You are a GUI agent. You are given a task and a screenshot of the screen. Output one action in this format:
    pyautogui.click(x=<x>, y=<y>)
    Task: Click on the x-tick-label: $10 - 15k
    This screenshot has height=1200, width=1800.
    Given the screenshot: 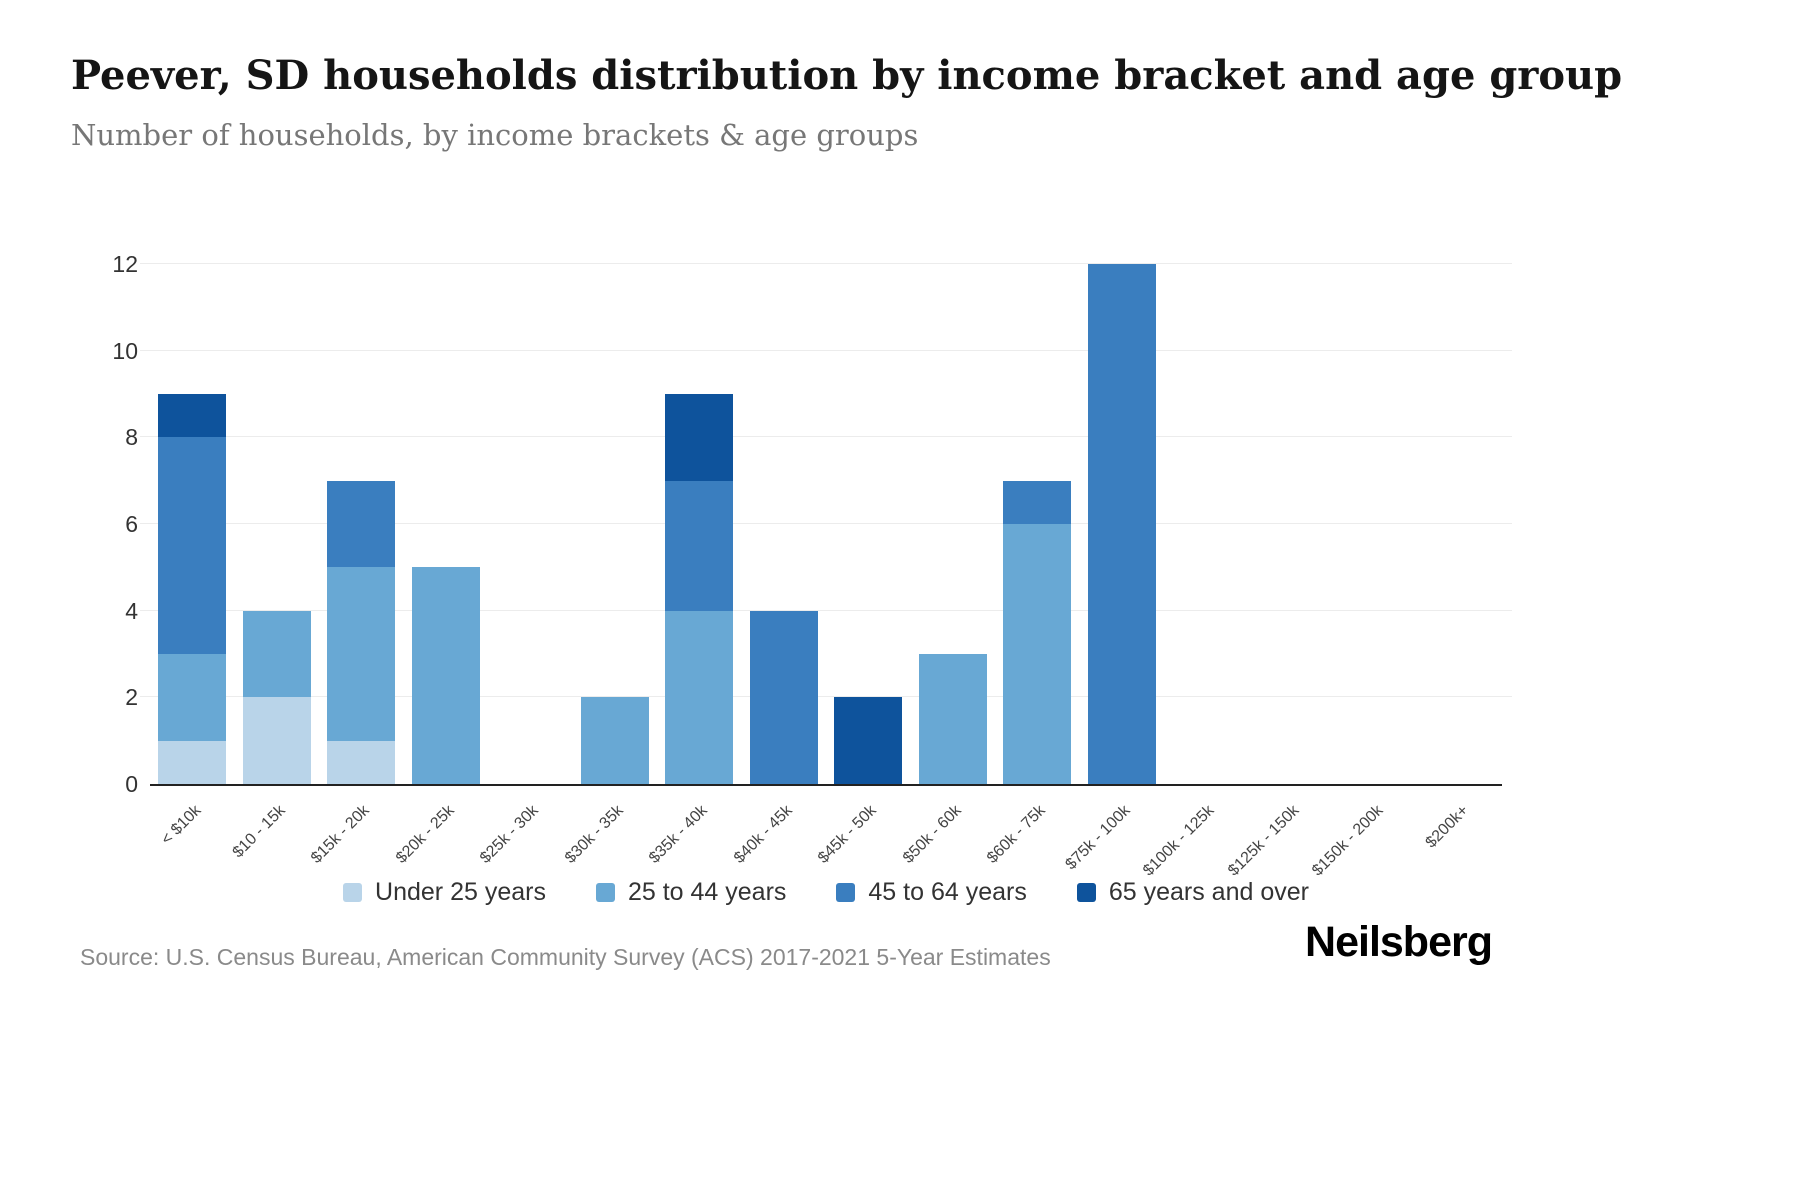 What is the action you would take?
    pyautogui.click(x=259, y=832)
    